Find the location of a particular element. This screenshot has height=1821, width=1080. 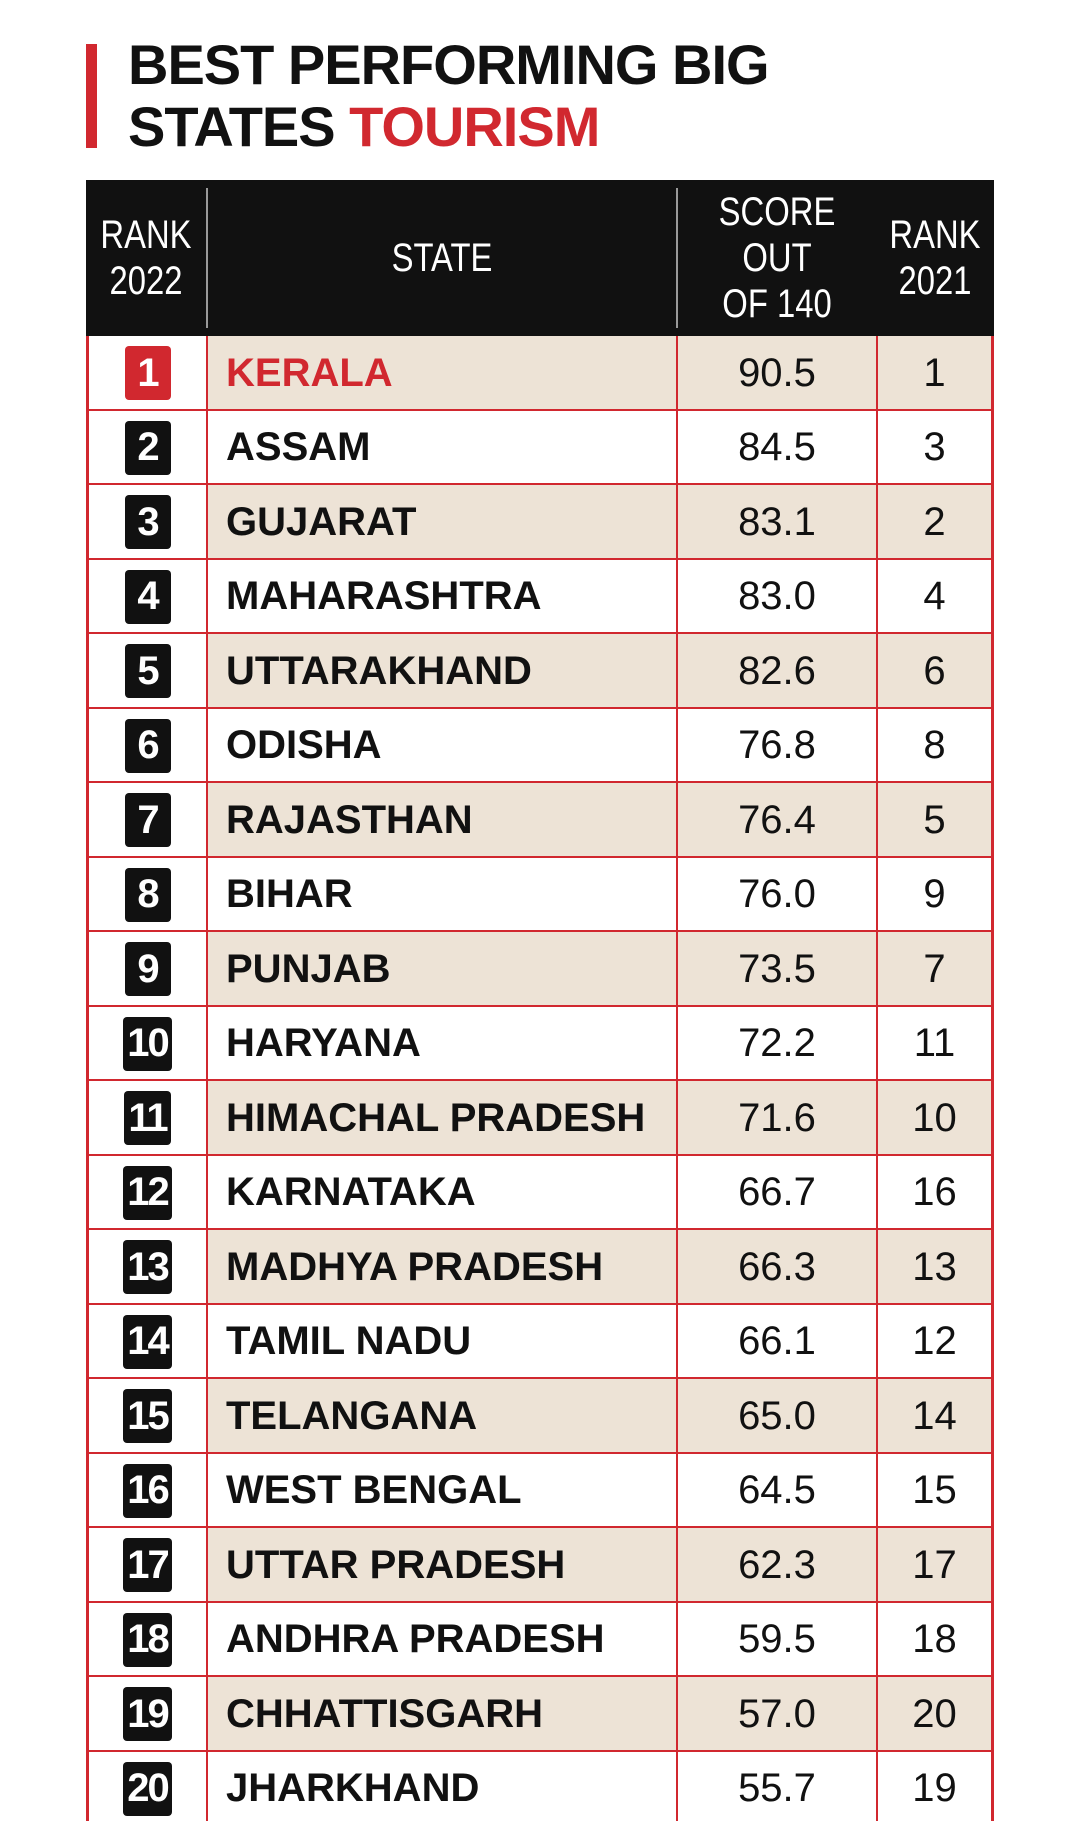

table-row: 19 CHHATTISGARH 57.0 20 is located at coordinates (540, 1714).